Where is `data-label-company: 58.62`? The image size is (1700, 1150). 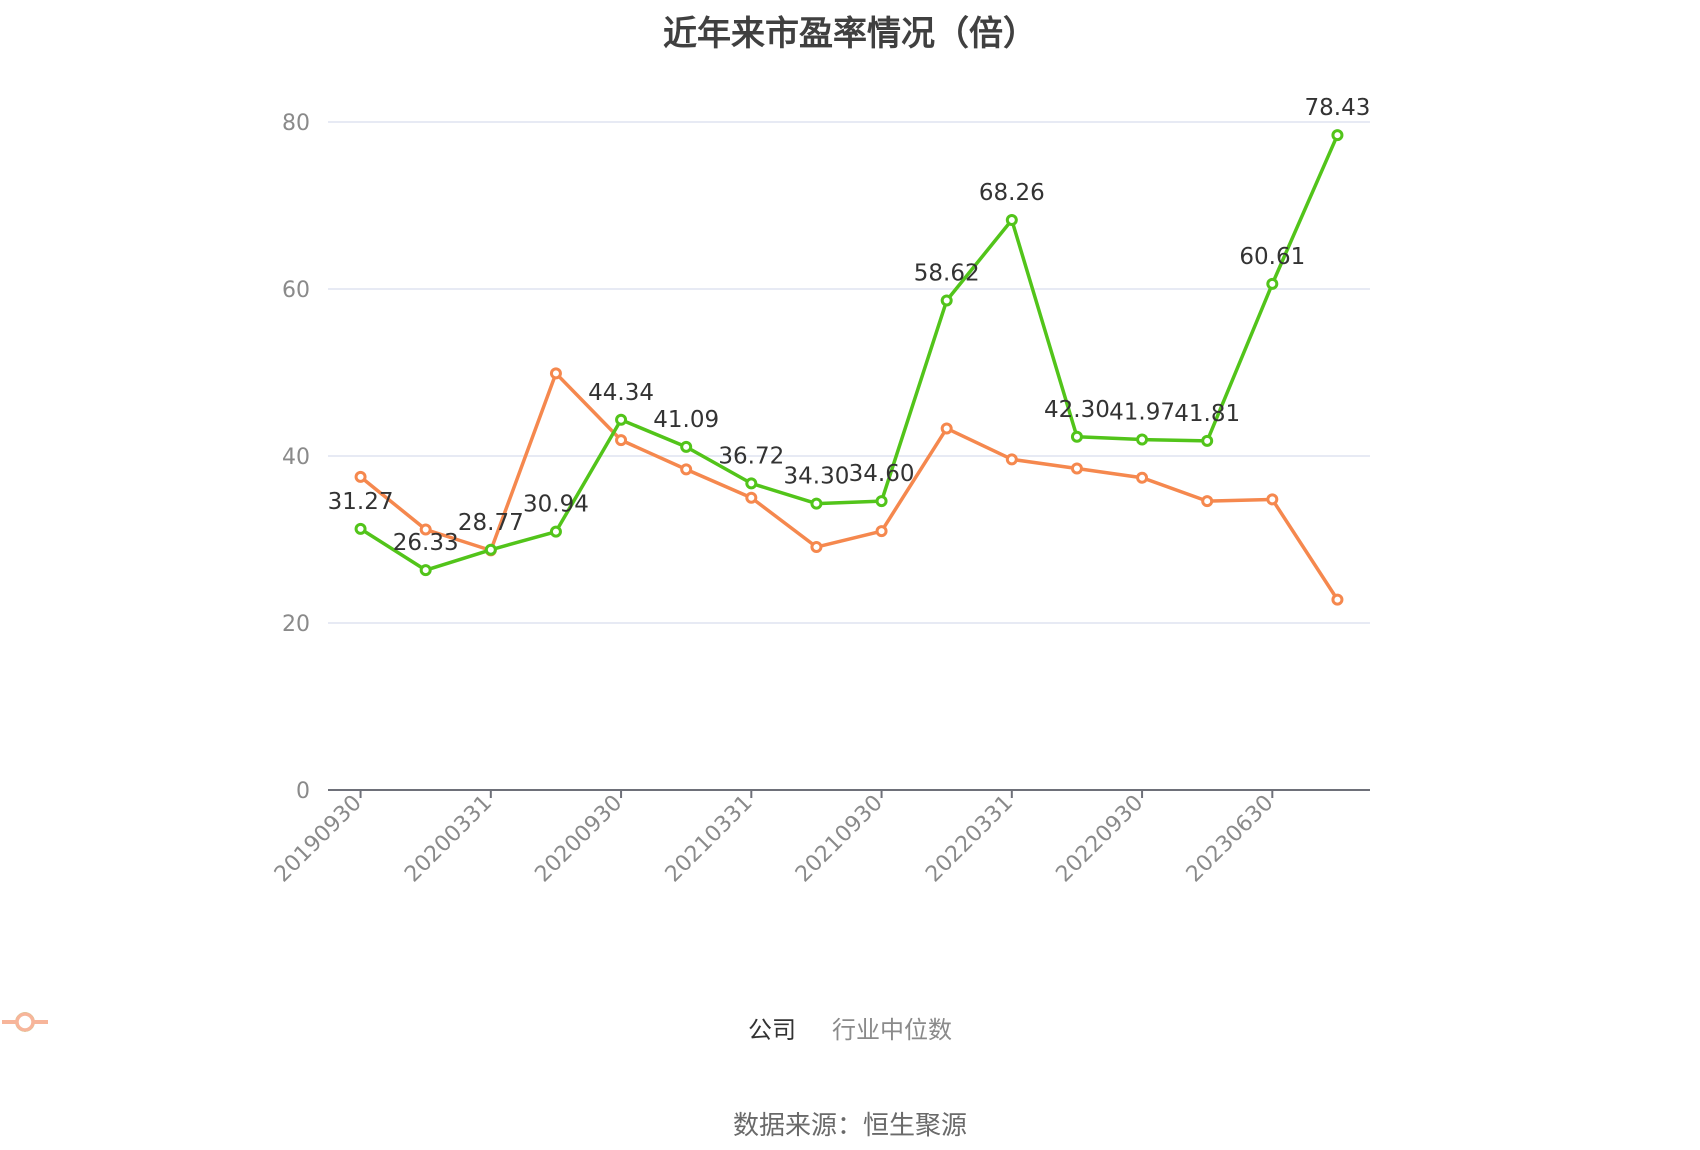
data-label-company: 58.62 is located at coordinates (947, 274).